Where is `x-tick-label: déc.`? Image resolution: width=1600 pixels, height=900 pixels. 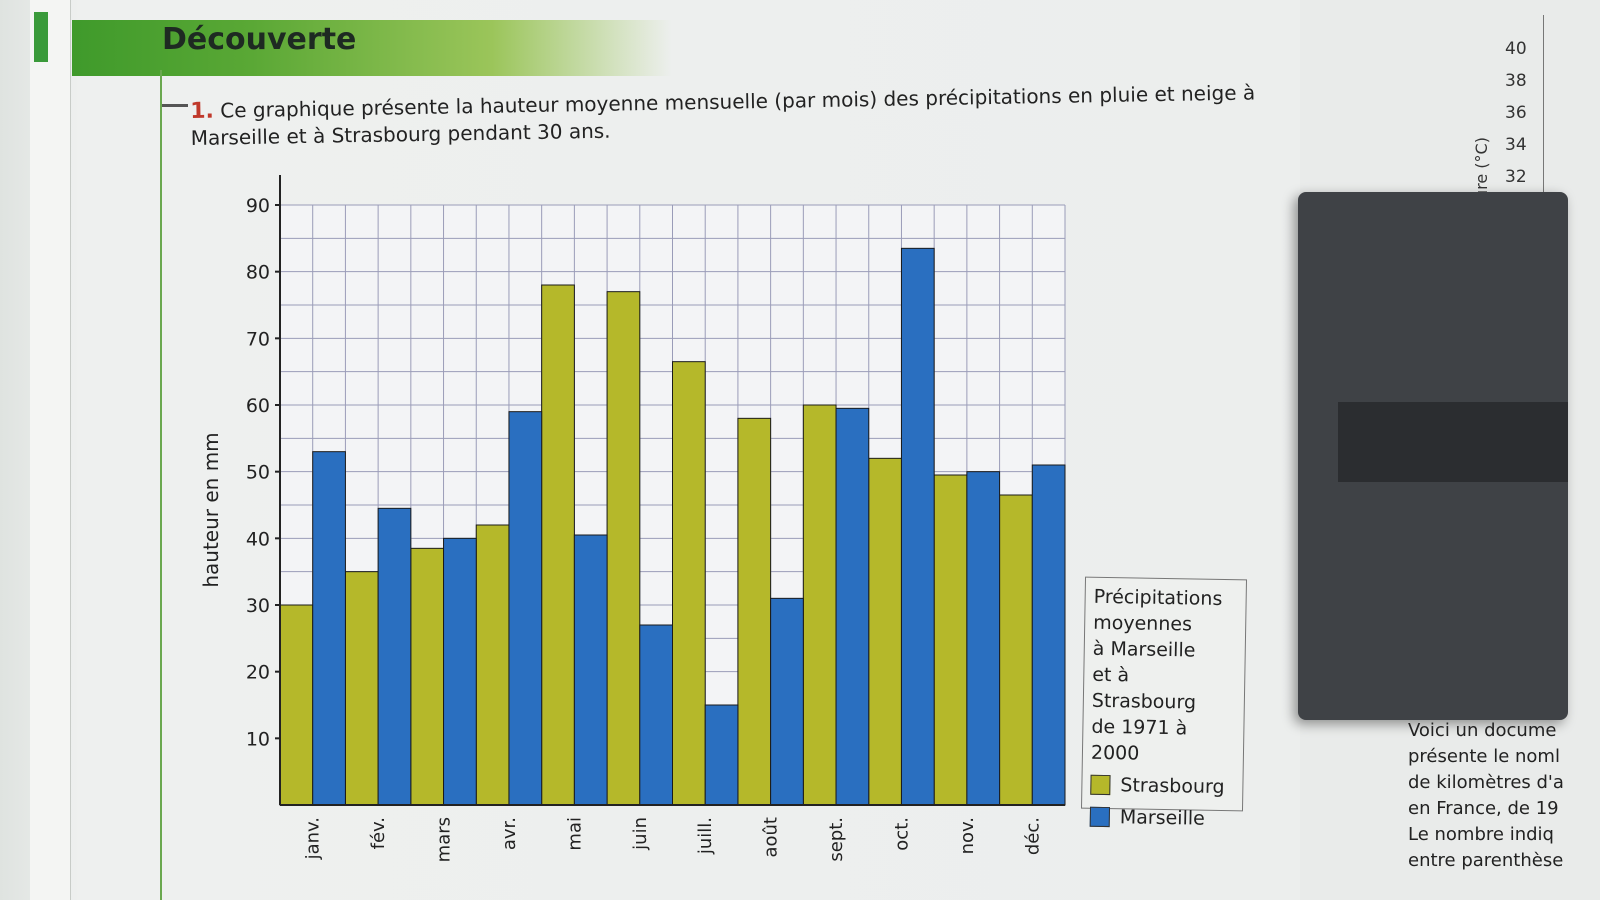 x-tick-label: déc. is located at coordinates (1032, 836).